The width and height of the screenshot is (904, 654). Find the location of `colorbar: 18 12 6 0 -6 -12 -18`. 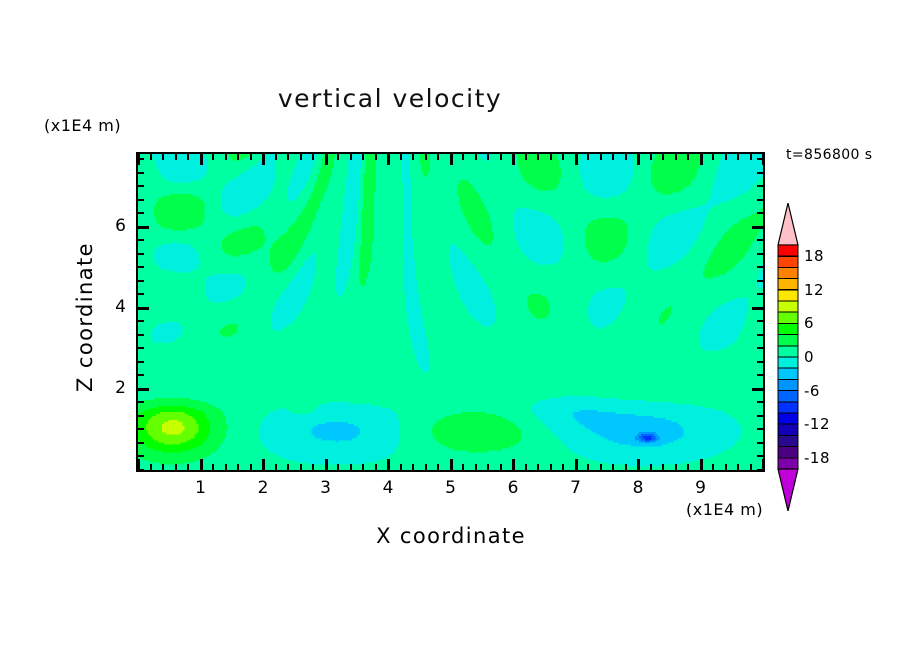

colorbar: 18 12 6 0 -6 -12 -18 is located at coordinates (803, 358).